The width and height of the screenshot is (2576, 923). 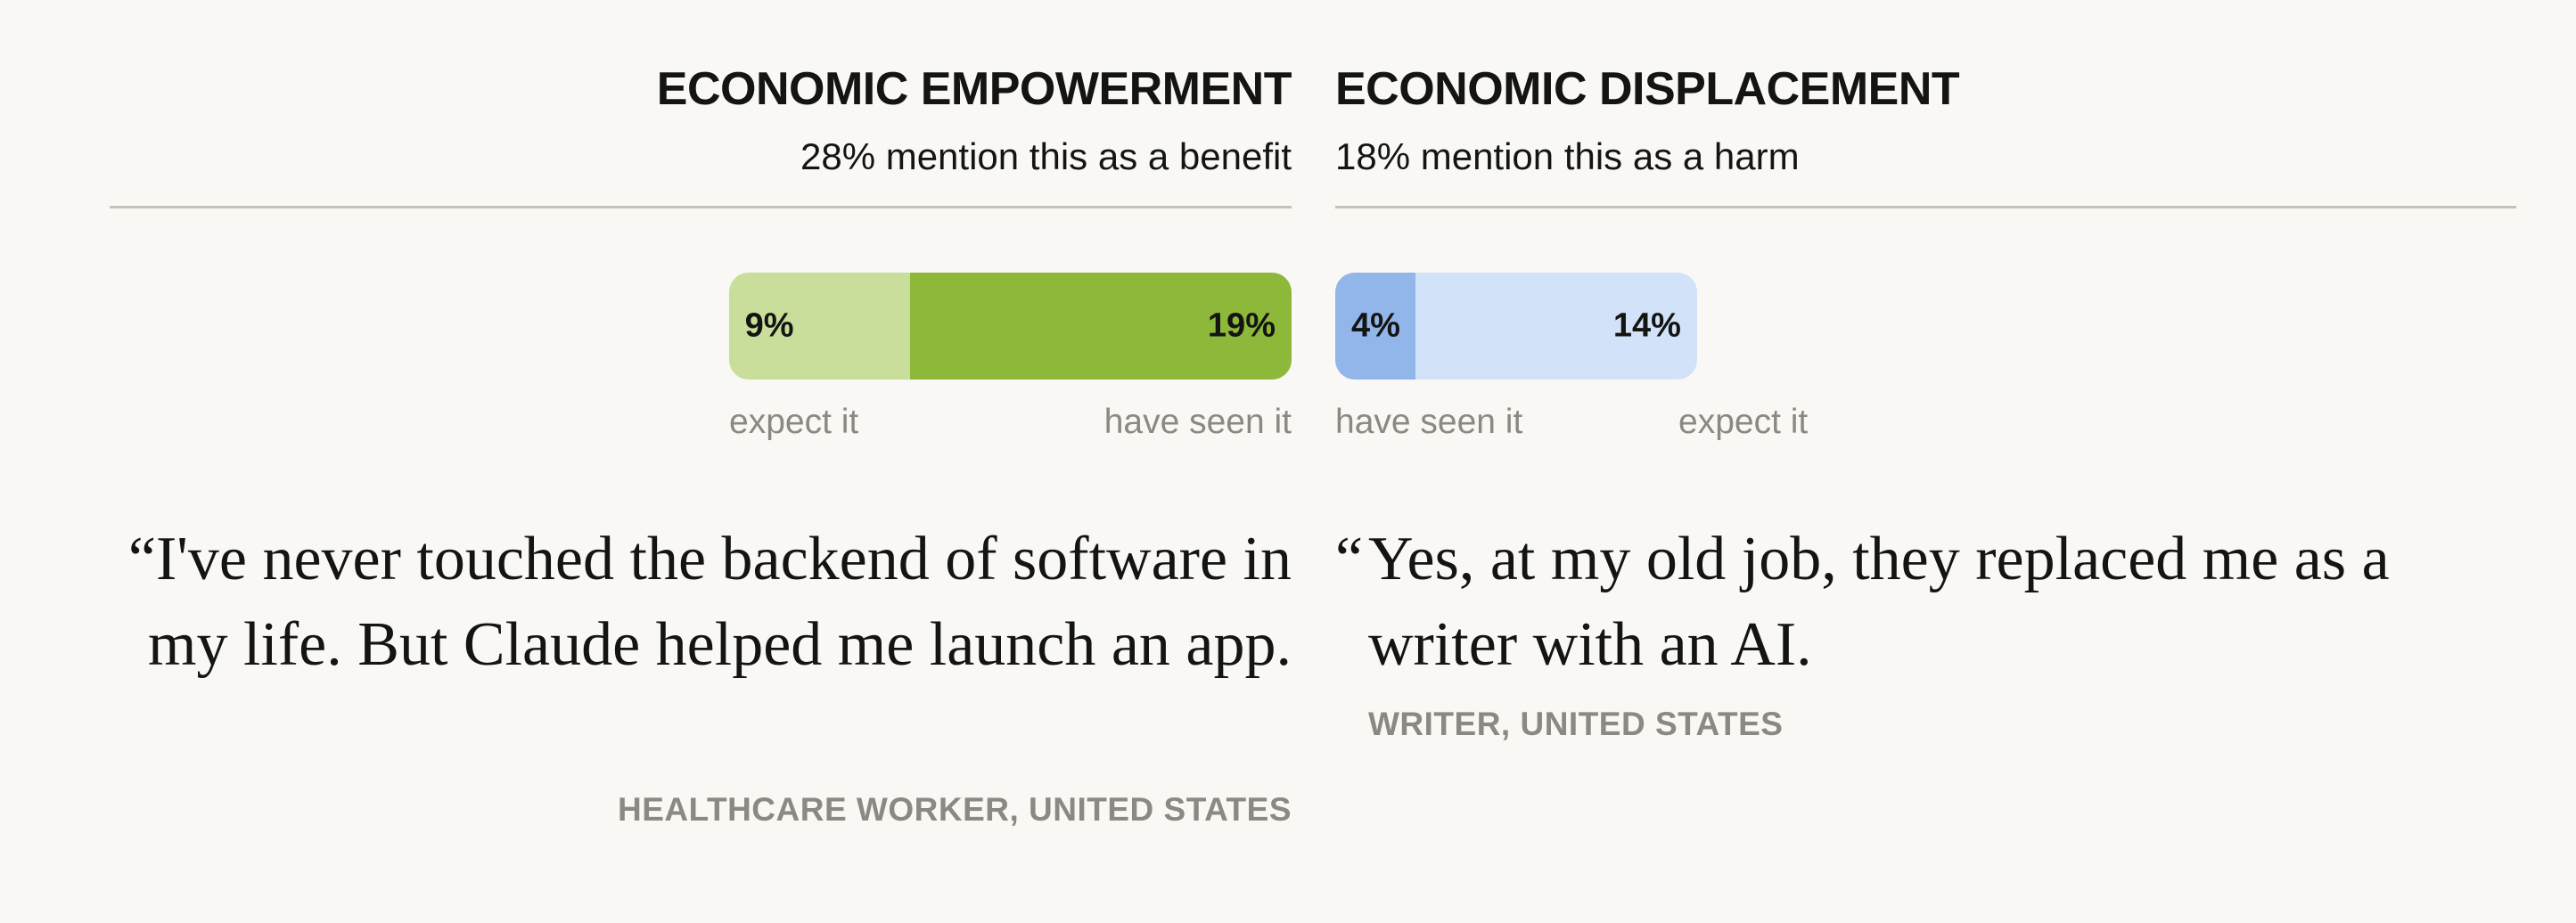 What do you see at coordinates (1743, 422) in the screenshot?
I see `right-label-expect: expect it` at bounding box center [1743, 422].